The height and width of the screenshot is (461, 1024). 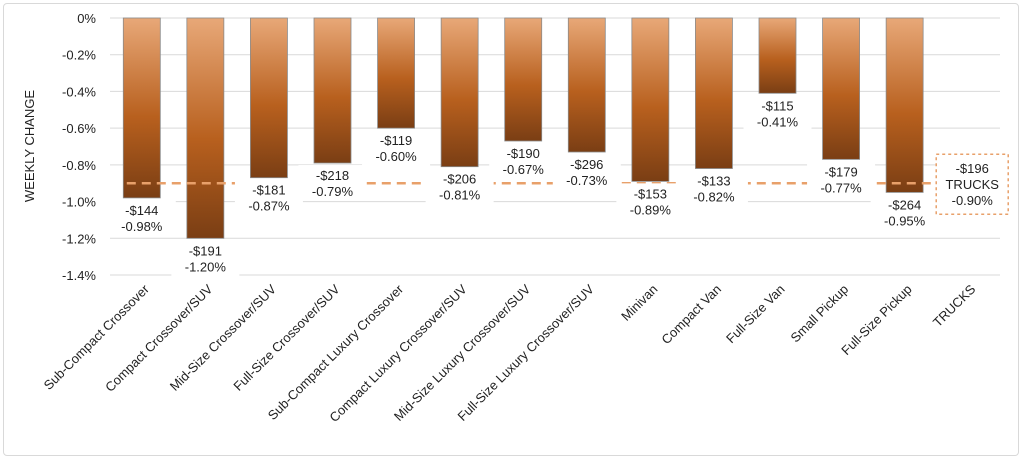 I want to click on x-tick-label: Full-Size Luxury Crossover/SUV, so click(x=526, y=352).